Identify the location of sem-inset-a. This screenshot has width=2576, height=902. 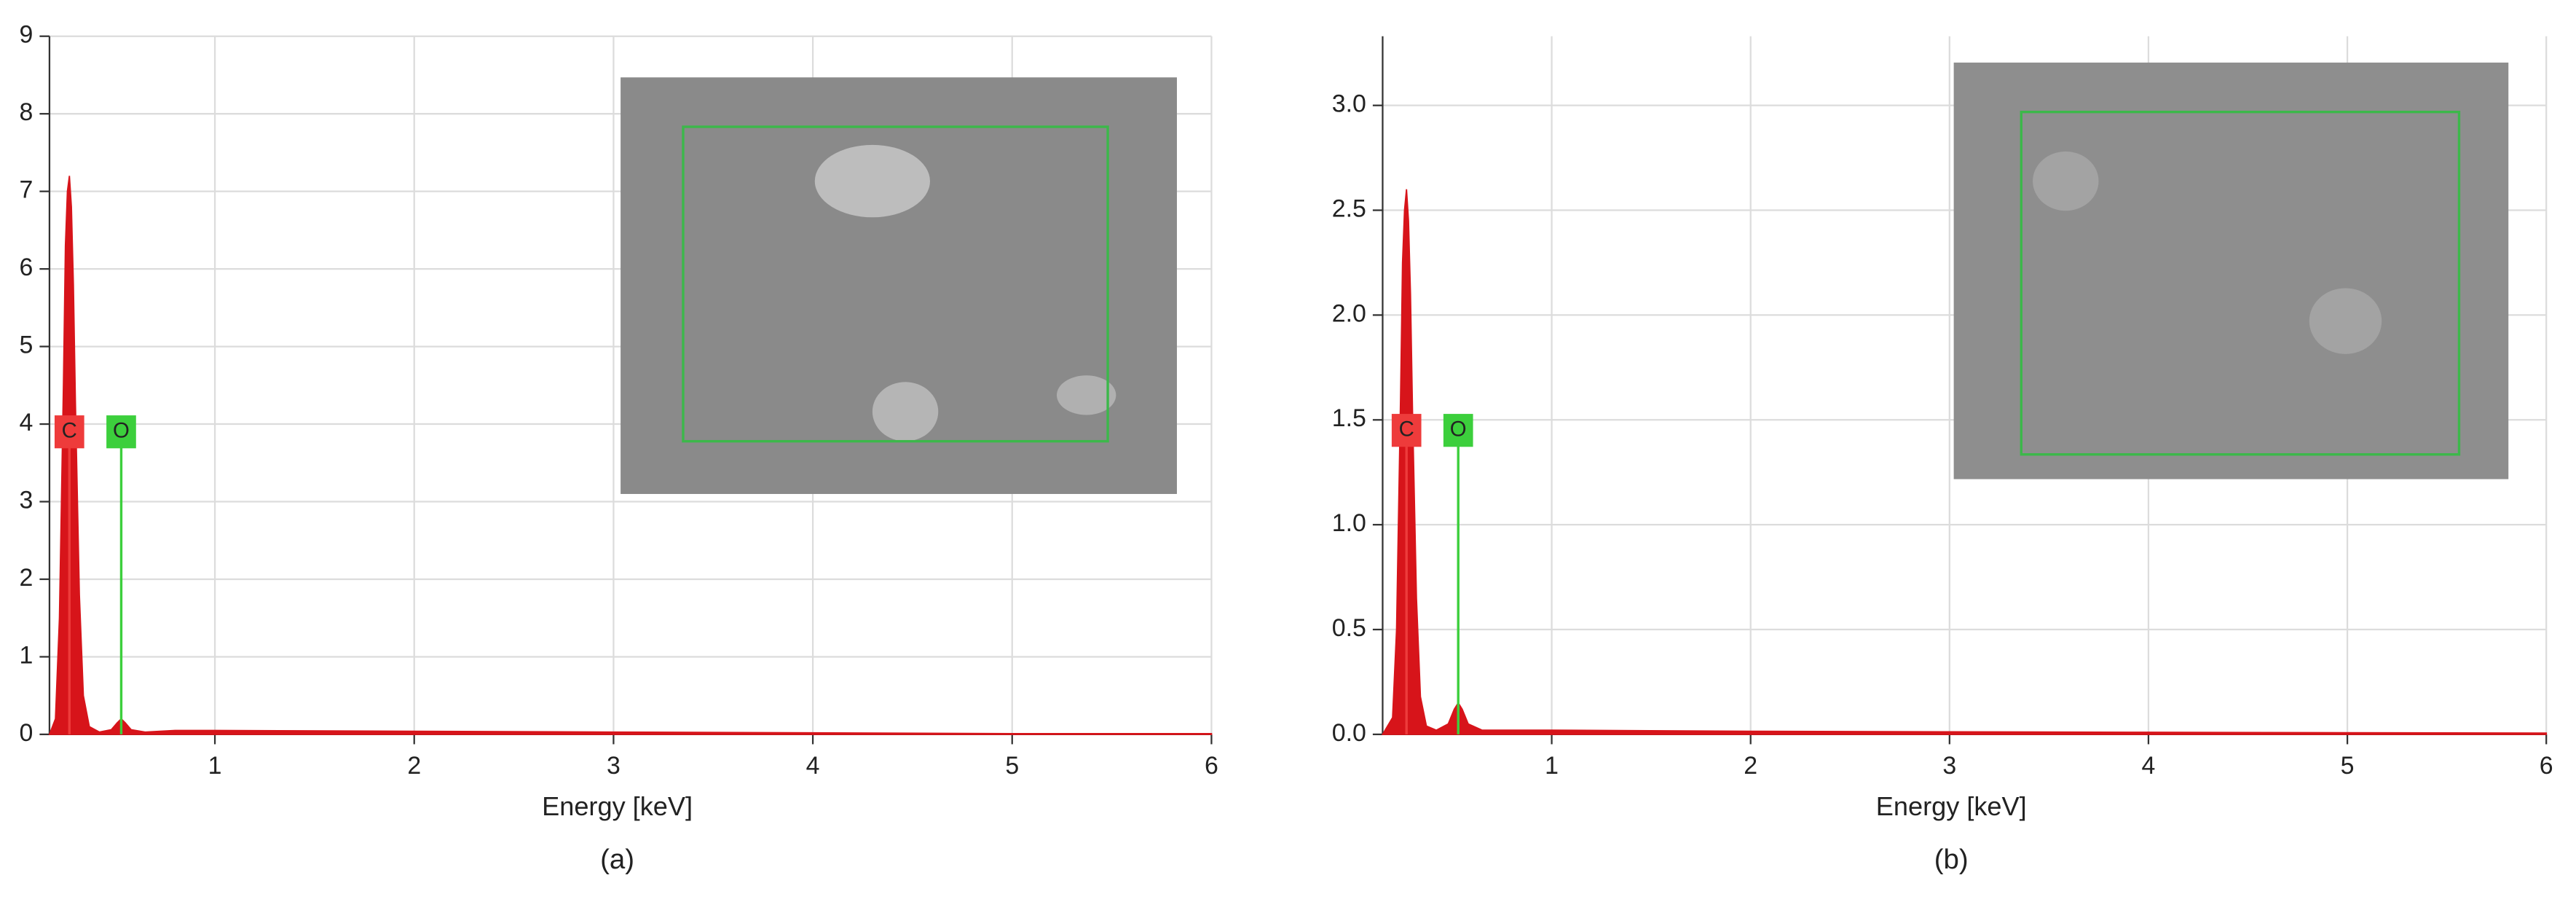
(899, 286).